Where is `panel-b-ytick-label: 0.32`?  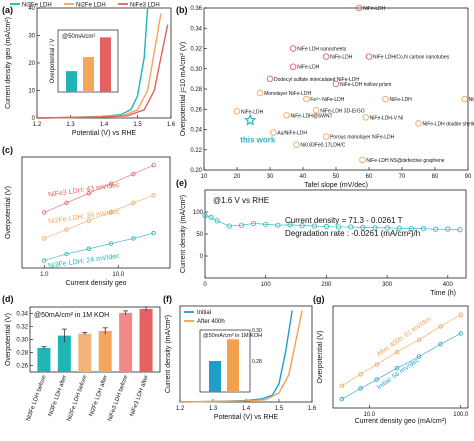
panel-b-ytick-label: 0.32 is located at coordinates (196, 50).